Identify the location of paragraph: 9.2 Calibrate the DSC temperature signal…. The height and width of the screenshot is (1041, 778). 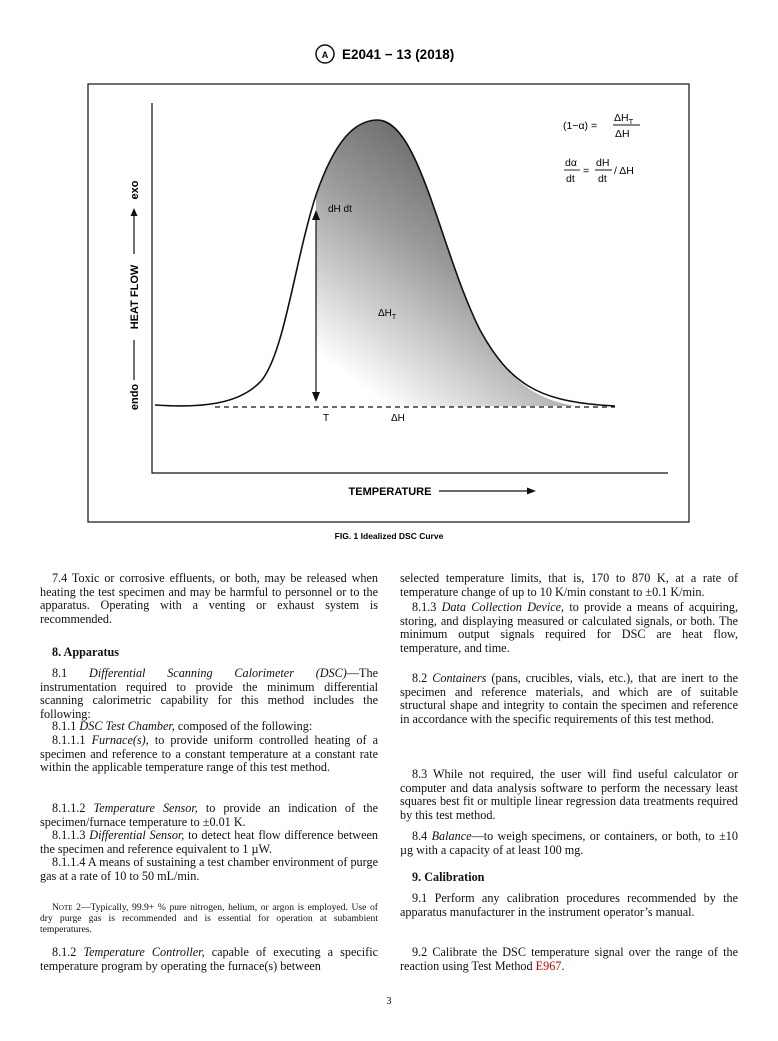
(569, 959).